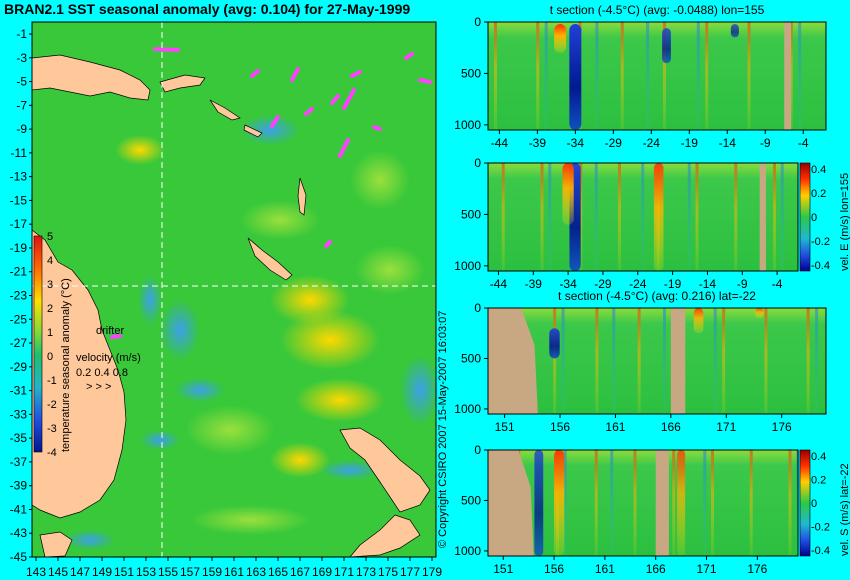  What do you see at coordinates (560, 427) in the screenshot?
I see `x-tick-label: 156` at bounding box center [560, 427].